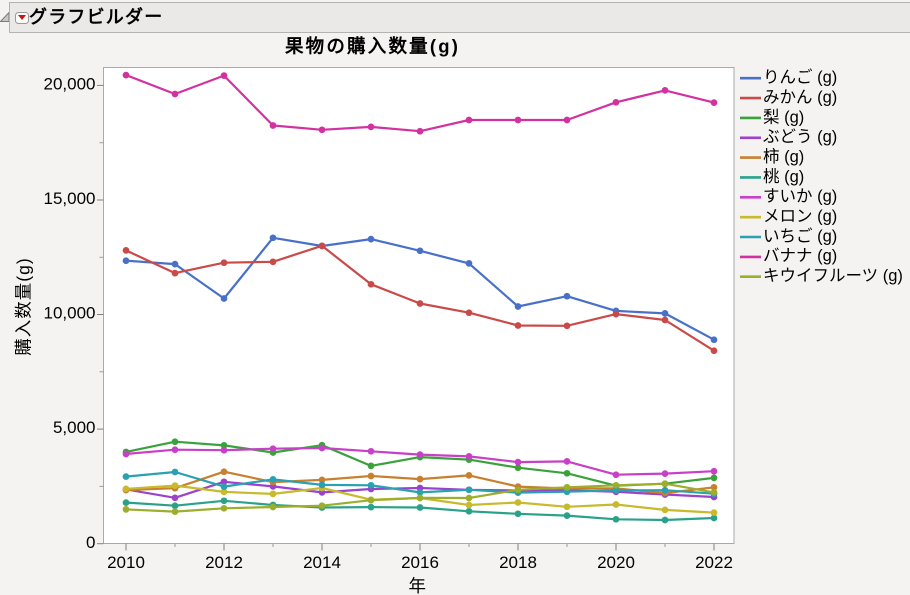 The width and height of the screenshot is (910, 595). I want to click on svg-text: 2018, so click(518, 562).